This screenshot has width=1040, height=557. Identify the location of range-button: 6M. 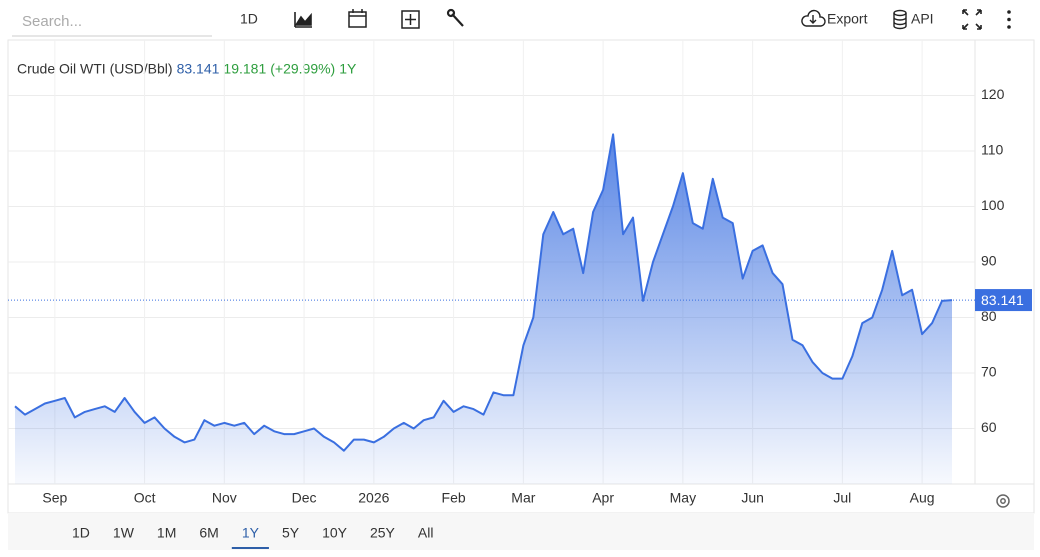
(208, 533).